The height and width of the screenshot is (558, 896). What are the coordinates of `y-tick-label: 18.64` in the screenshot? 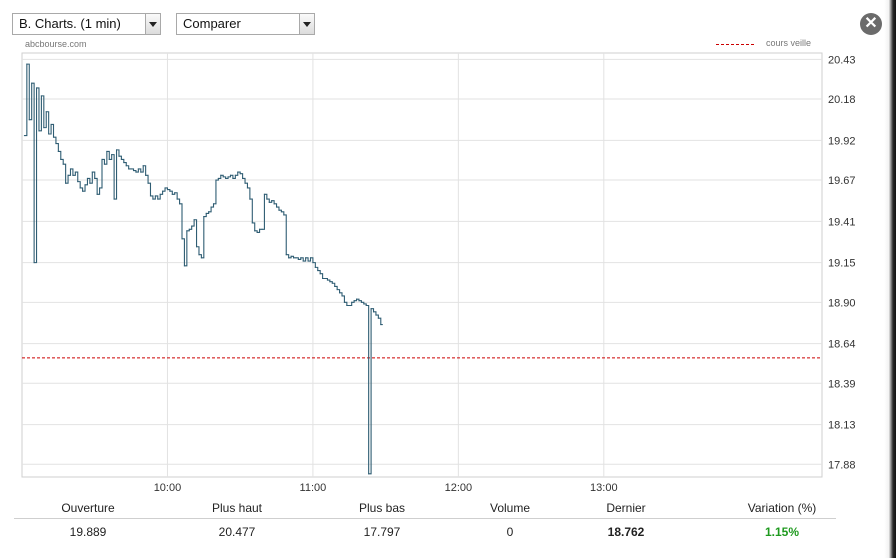 It's located at (842, 345).